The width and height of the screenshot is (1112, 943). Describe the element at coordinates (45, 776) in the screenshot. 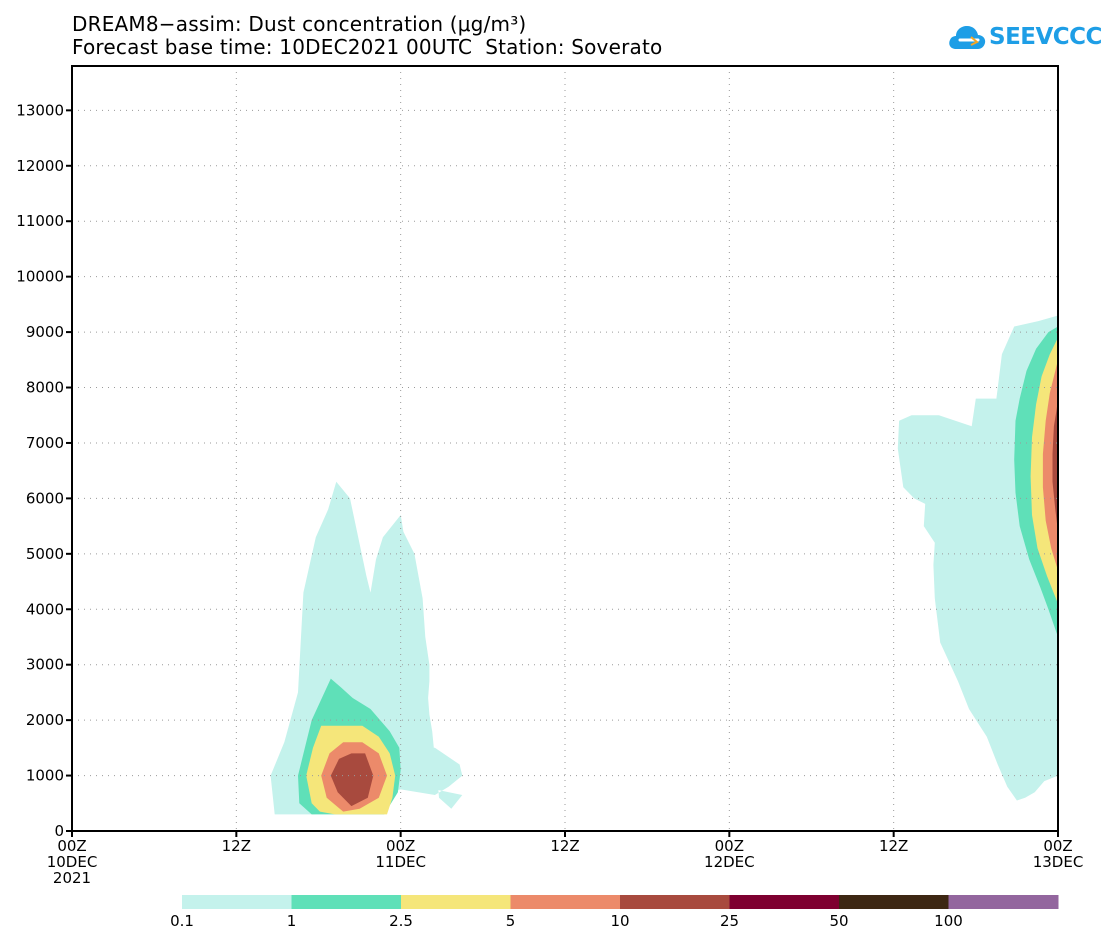

I see `y-tick-label: 1000` at that location.